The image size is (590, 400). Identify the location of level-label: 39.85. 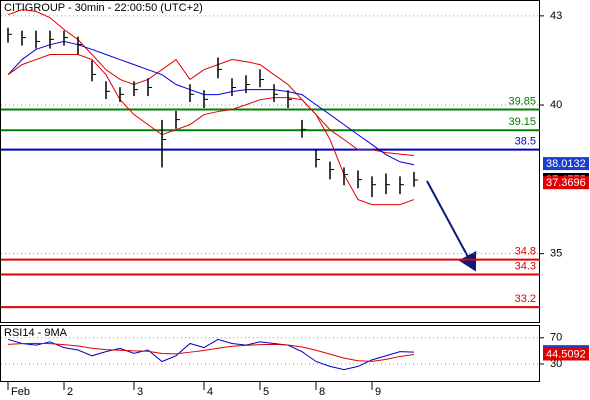
(522, 101).